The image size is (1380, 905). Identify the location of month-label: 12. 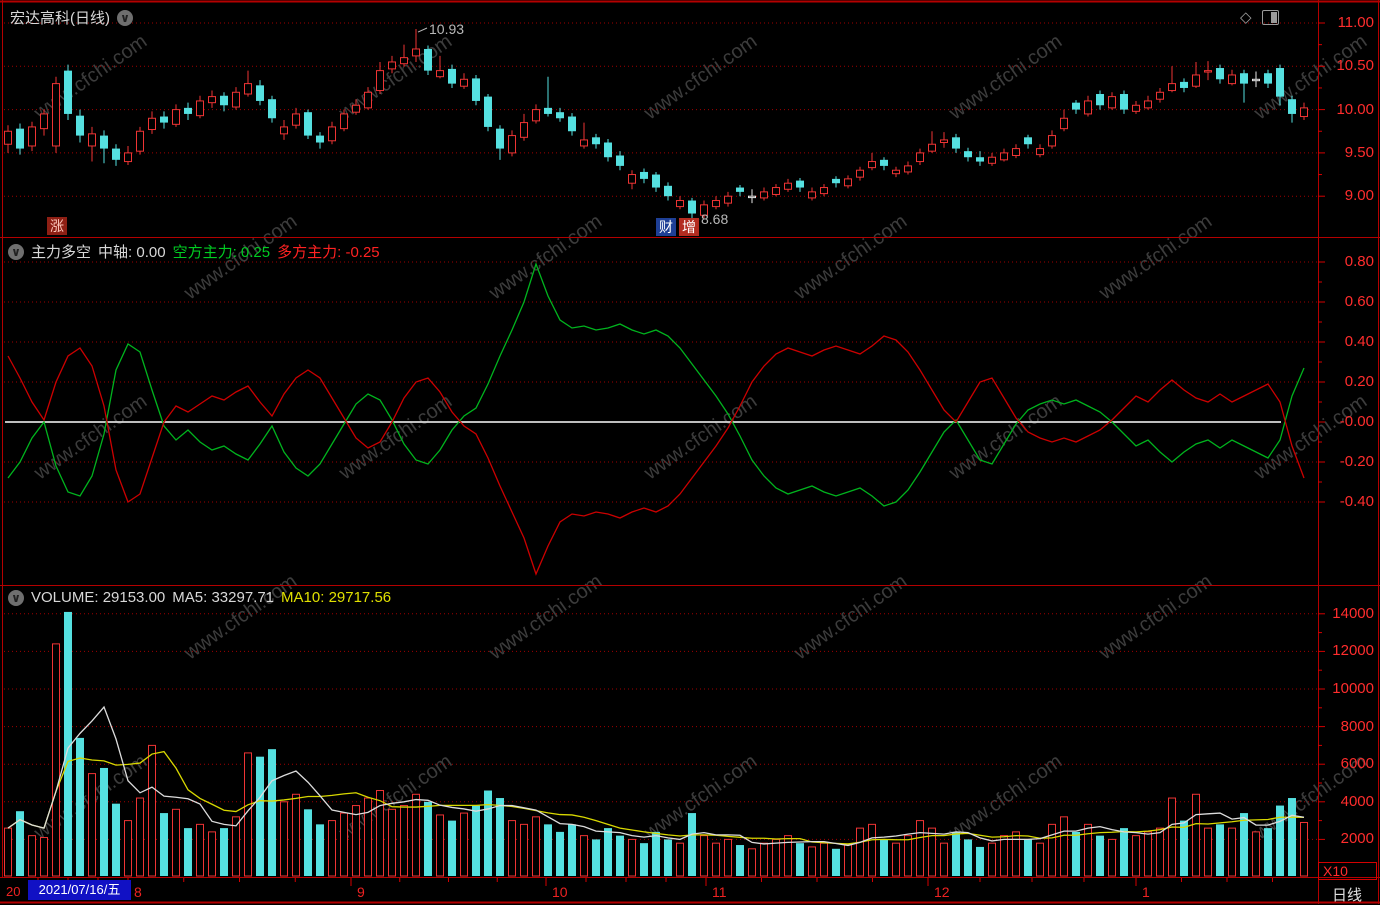
(942, 892).